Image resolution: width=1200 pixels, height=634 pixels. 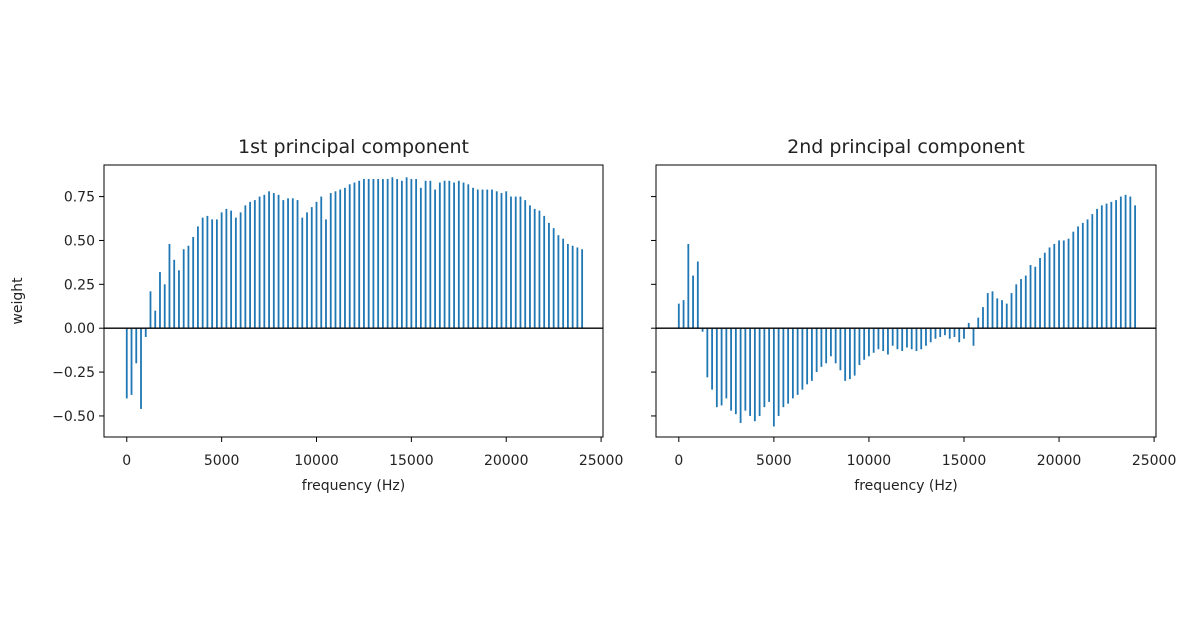 What do you see at coordinates (18, 301) in the screenshot?
I see `y-axis-label: weight` at bounding box center [18, 301].